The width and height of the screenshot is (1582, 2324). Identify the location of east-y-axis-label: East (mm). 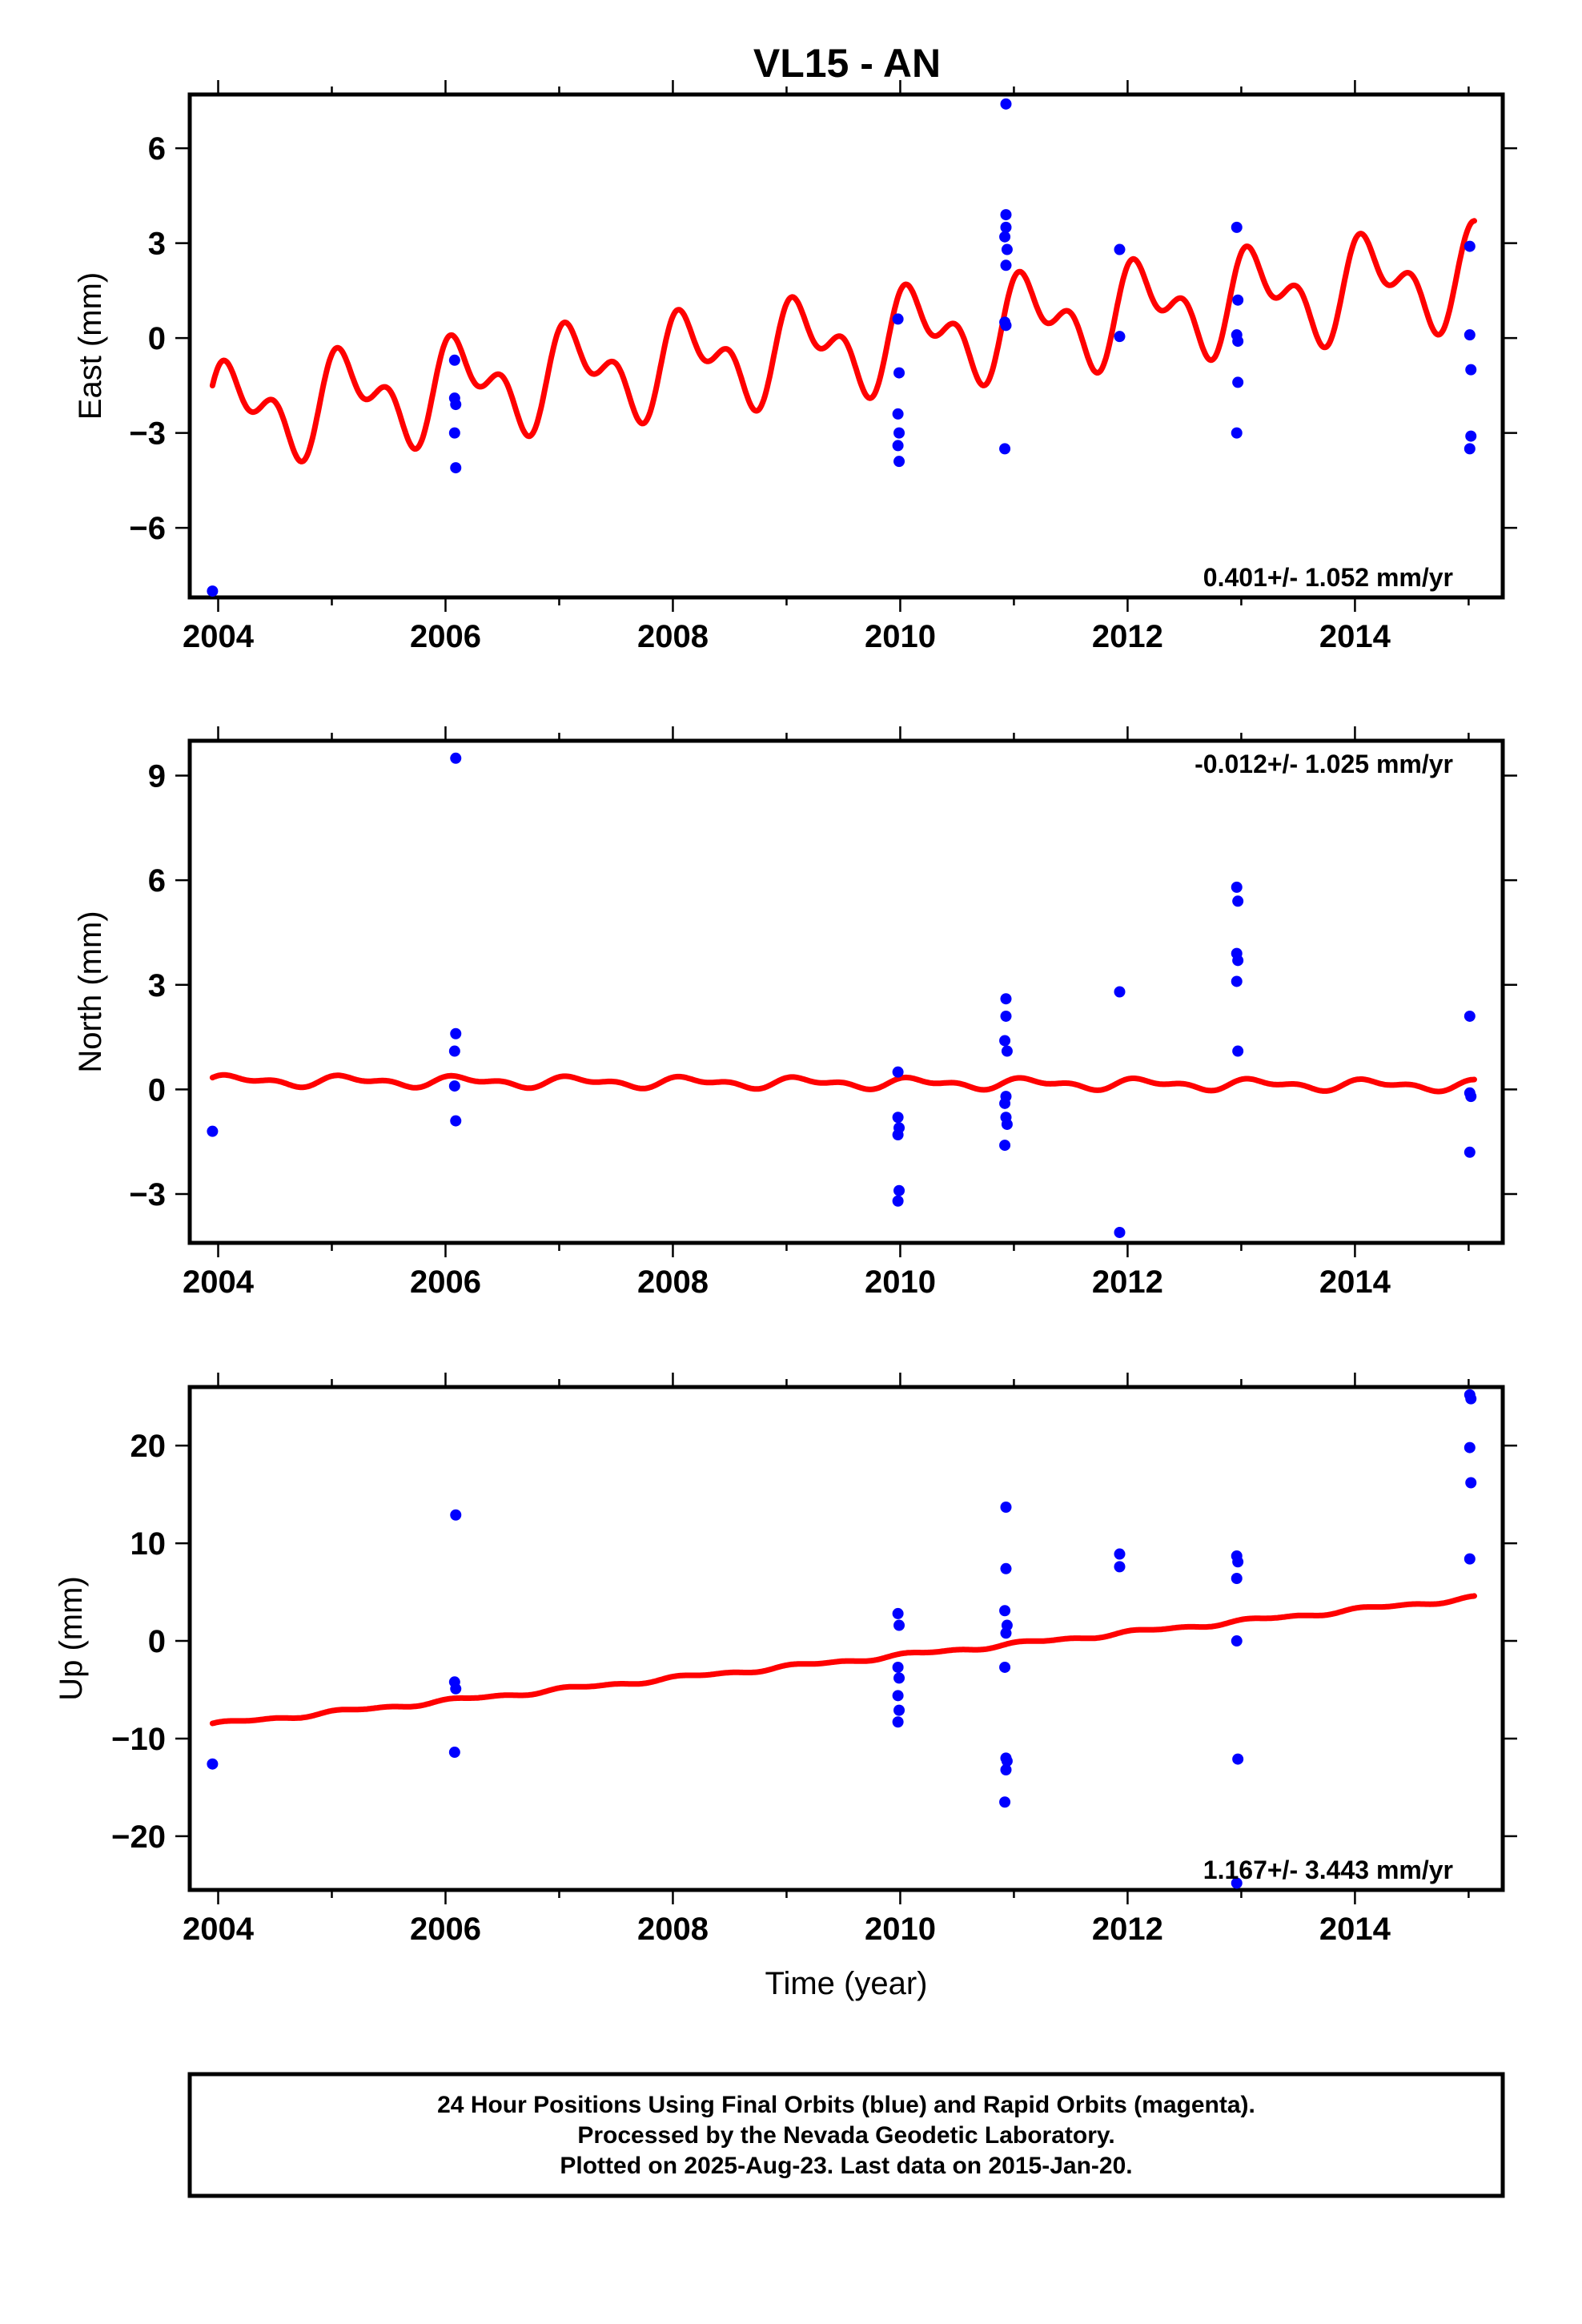
(91, 346).